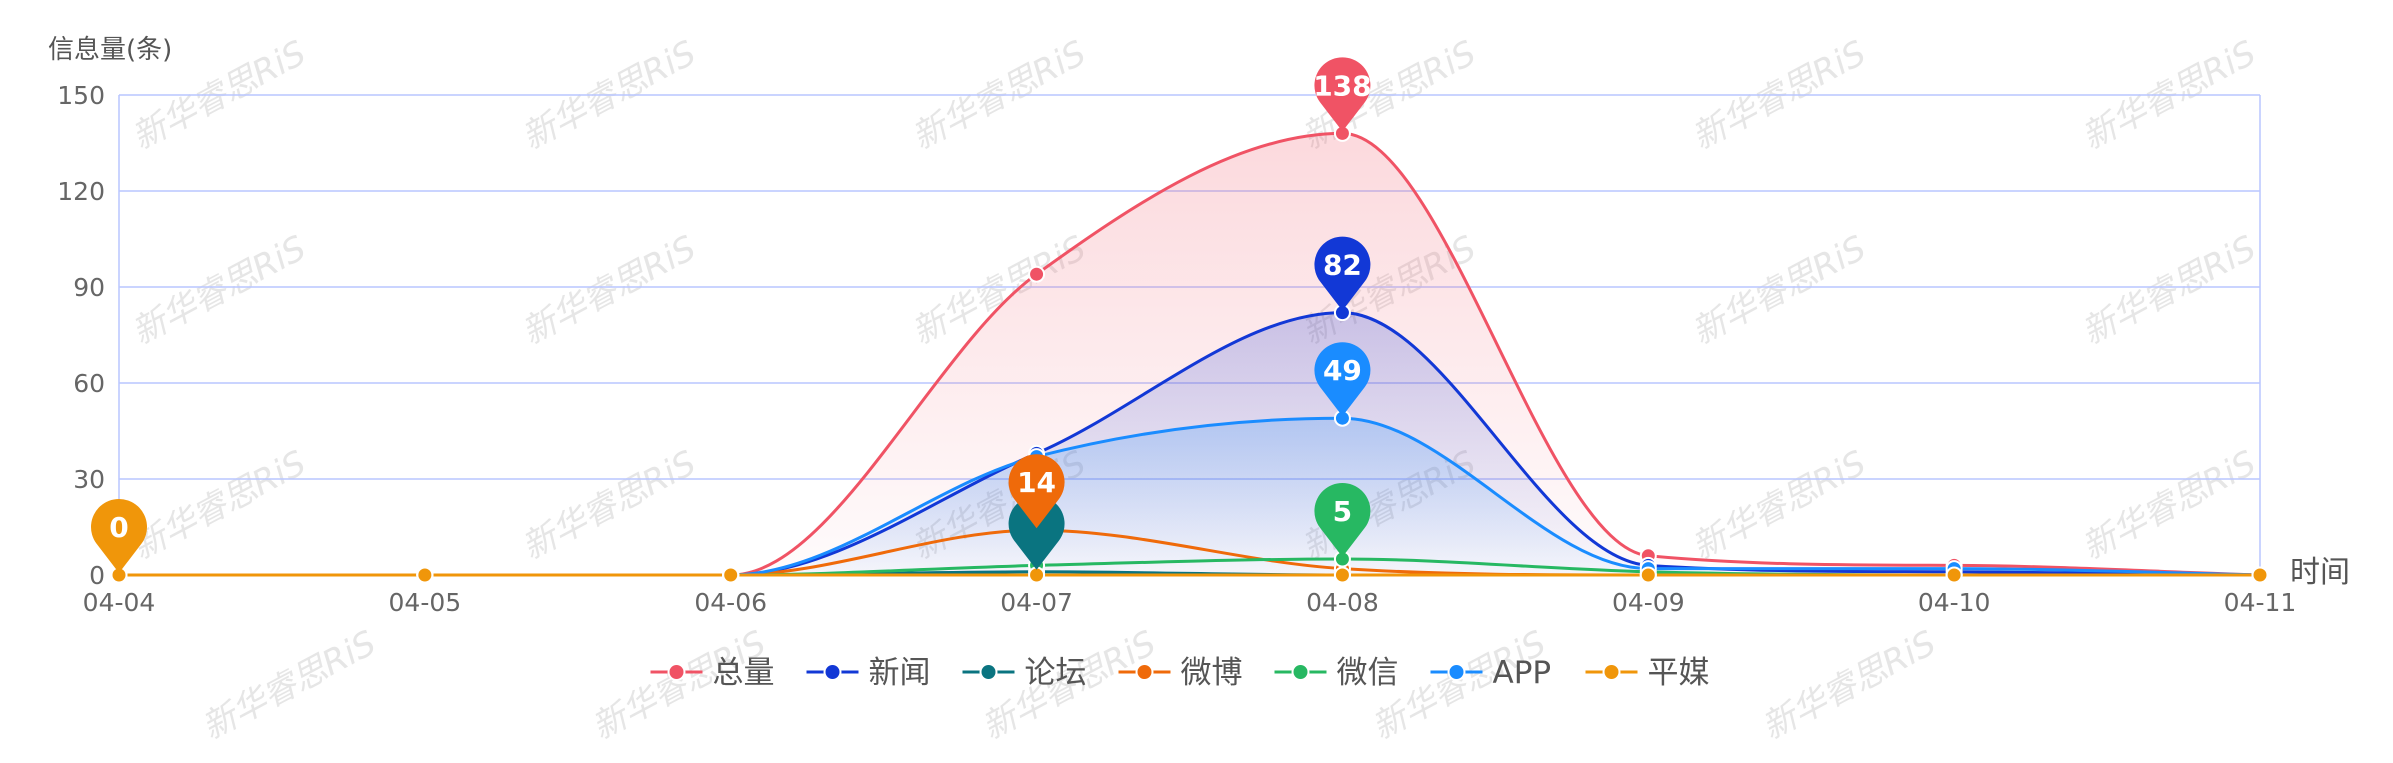 This screenshot has height=763, width=2393. I want to click on max-pin-1: 82, so click(1342, 273).